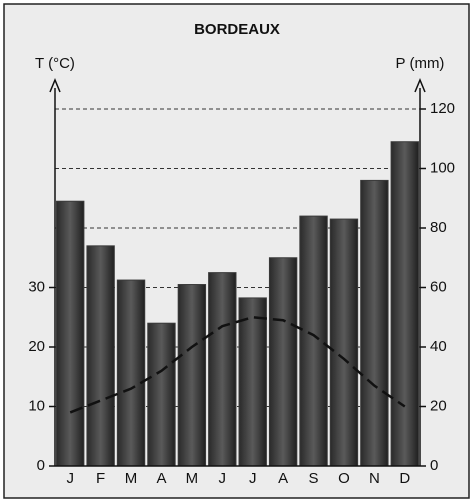 This screenshot has height=502, width=473. What do you see at coordinates (442, 108) in the screenshot?
I see `y2-tick-label: 120` at bounding box center [442, 108].